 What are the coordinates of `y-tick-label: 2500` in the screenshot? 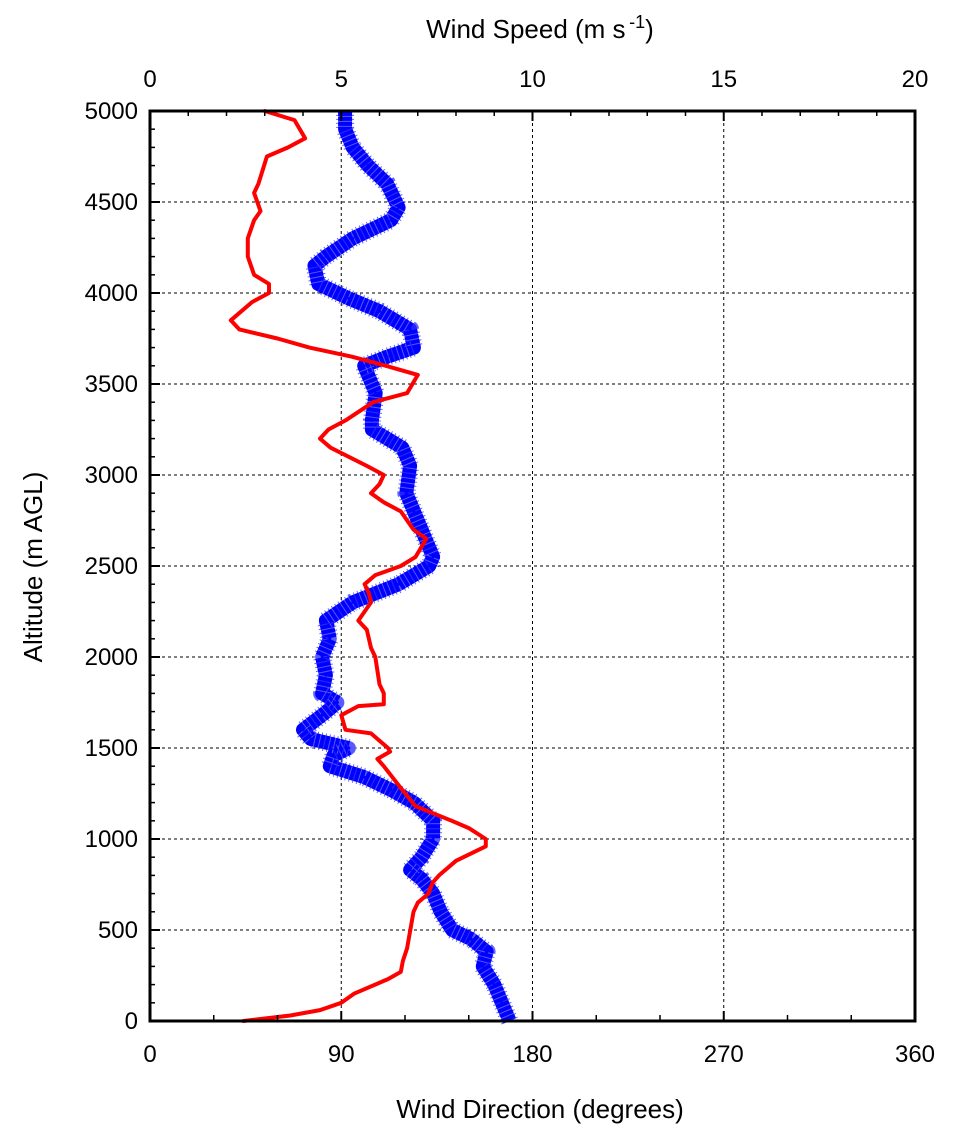 It's located at (111, 566).